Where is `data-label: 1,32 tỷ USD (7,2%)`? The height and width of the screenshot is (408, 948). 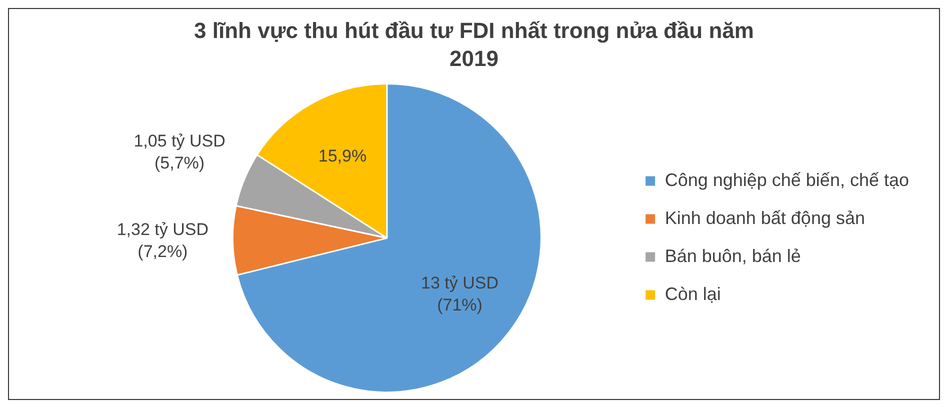
data-label: 1,32 tỷ USD (7,2%) is located at coordinates (162, 241).